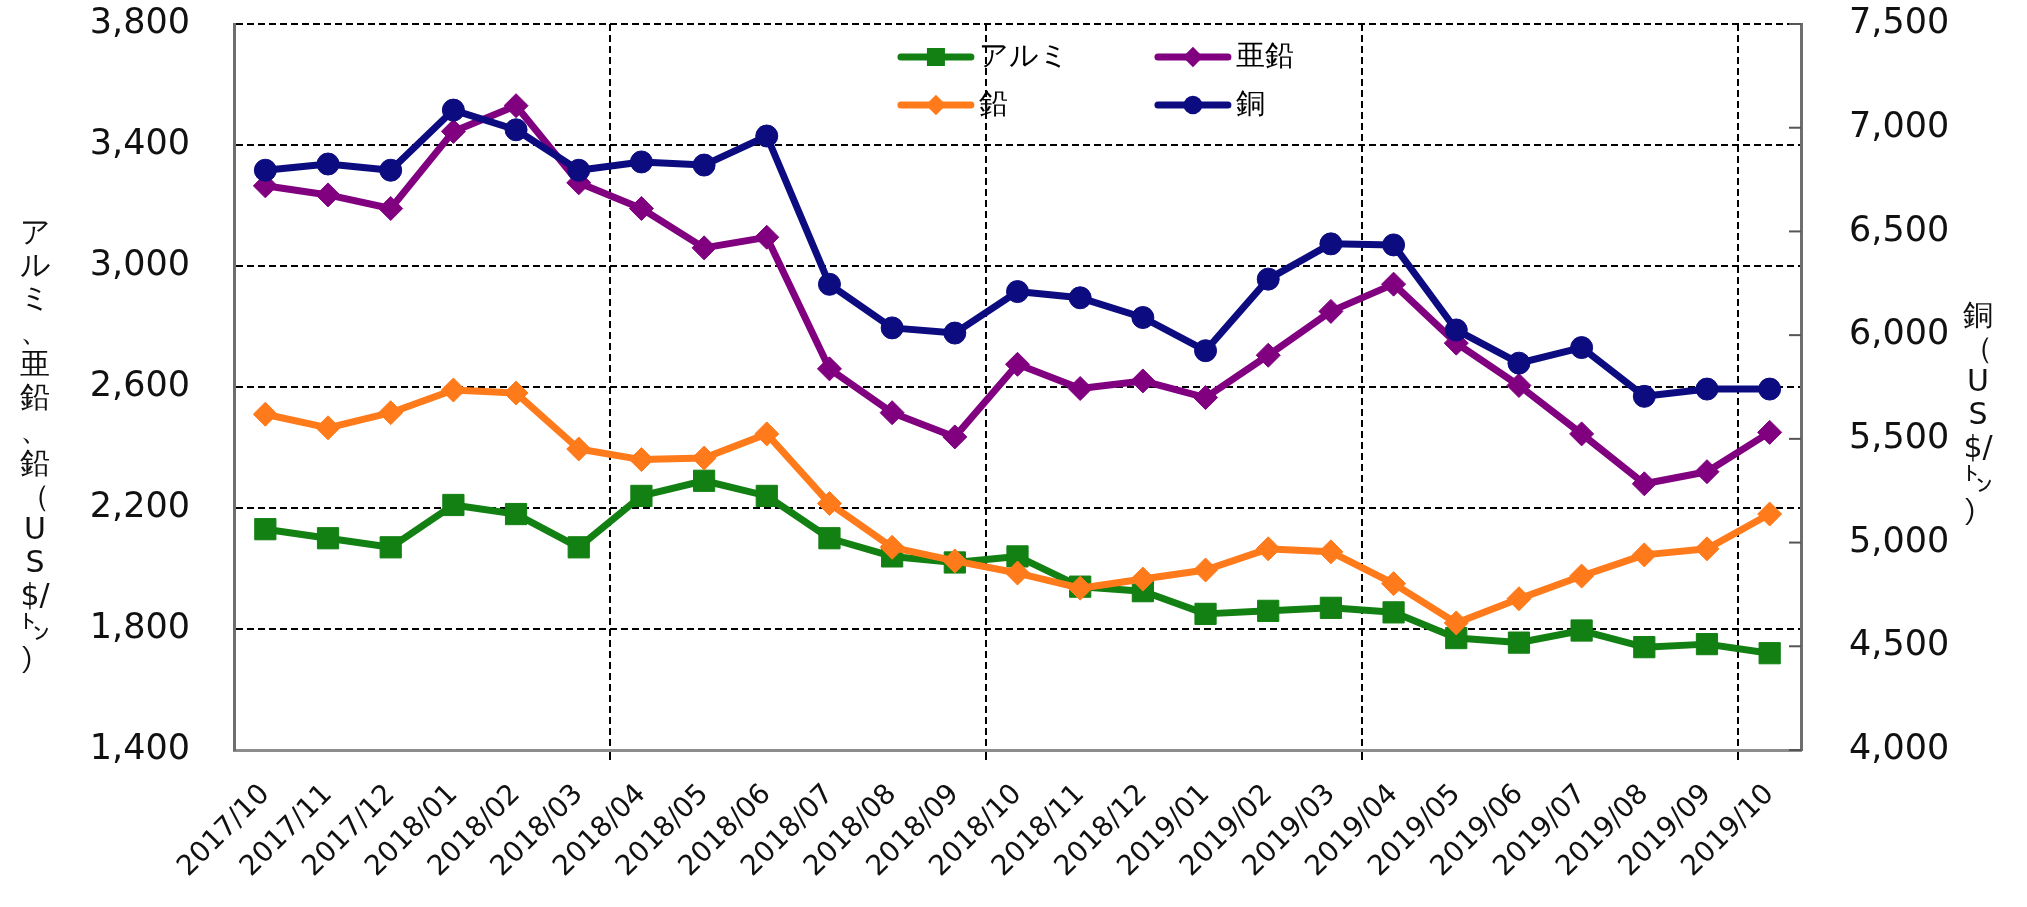  What do you see at coordinates (139, 263) in the screenshot?
I see `y-tick-label: 3,000` at bounding box center [139, 263].